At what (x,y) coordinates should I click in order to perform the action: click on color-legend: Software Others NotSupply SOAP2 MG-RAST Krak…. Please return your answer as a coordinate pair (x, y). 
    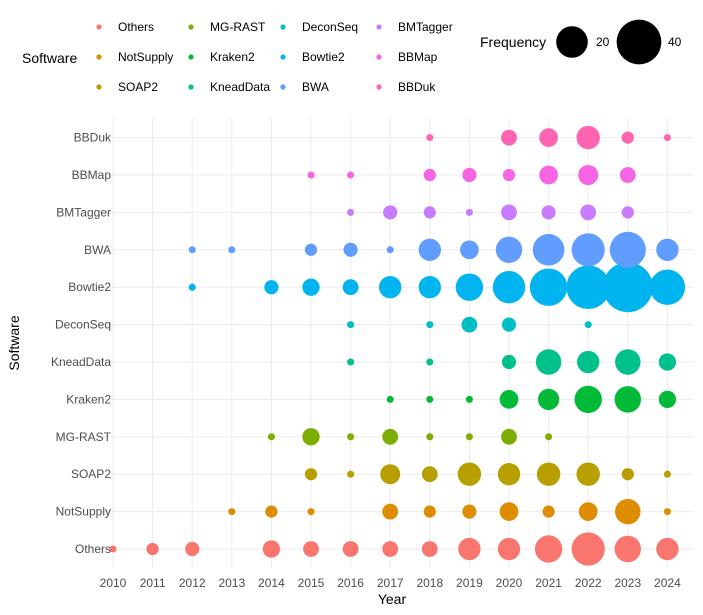
    Looking at the image, I should click on (237, 57).